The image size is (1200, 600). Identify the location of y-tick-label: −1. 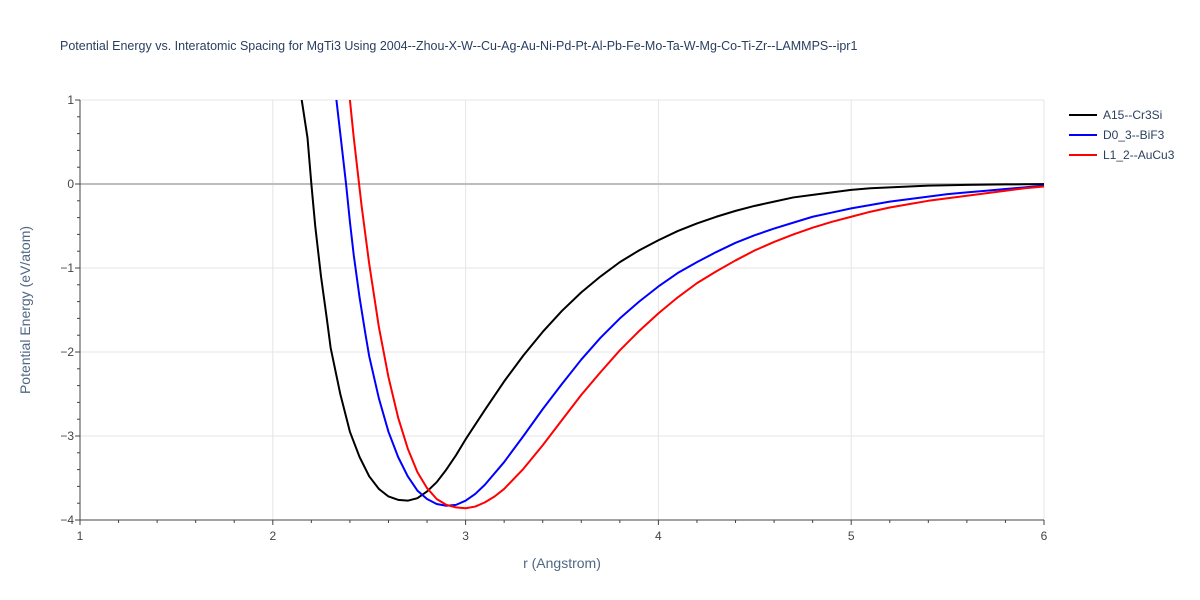
(67, 268).